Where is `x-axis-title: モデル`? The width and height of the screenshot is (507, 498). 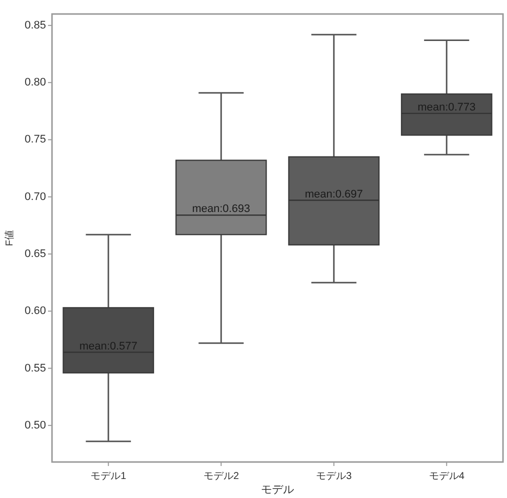
x-axis-title: モデル is located at coordinates (277, 490).